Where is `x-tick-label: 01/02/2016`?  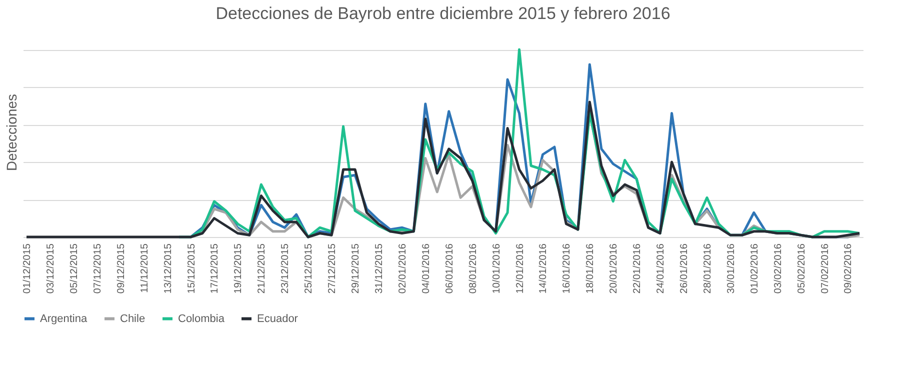 x-tick-label: 01/02/2016 is located at coordinates (754, 268).